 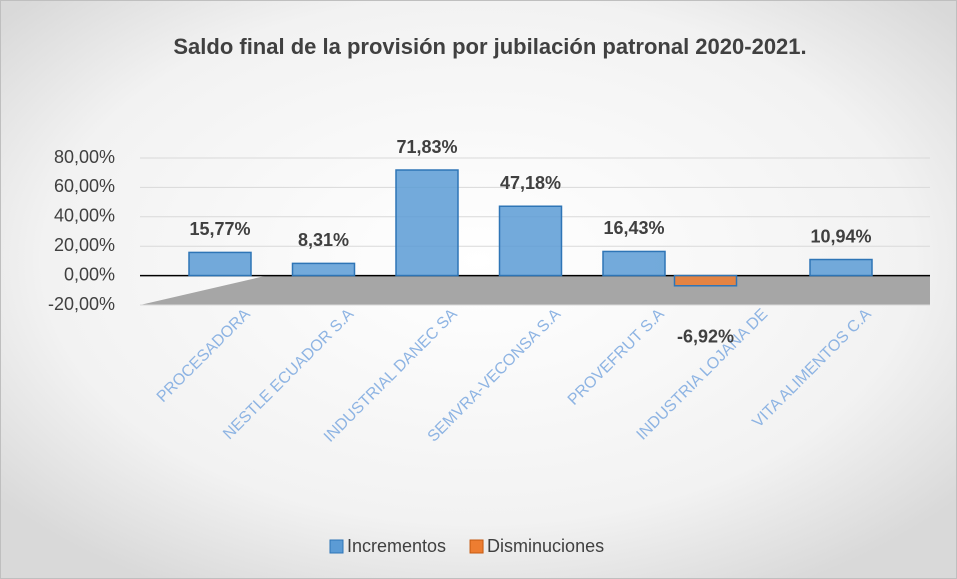 What do you see at coordinates (530, 183) in the screenshot?
I see `data-label: 47,18%` at bounding box center [530, 183].